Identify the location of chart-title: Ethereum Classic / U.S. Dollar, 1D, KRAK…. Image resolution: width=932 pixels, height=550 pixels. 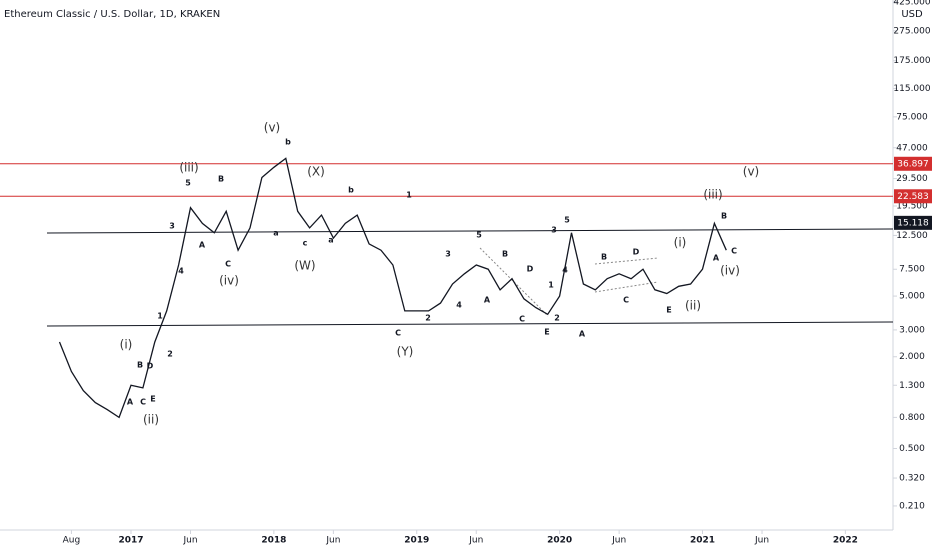
(112, 14).